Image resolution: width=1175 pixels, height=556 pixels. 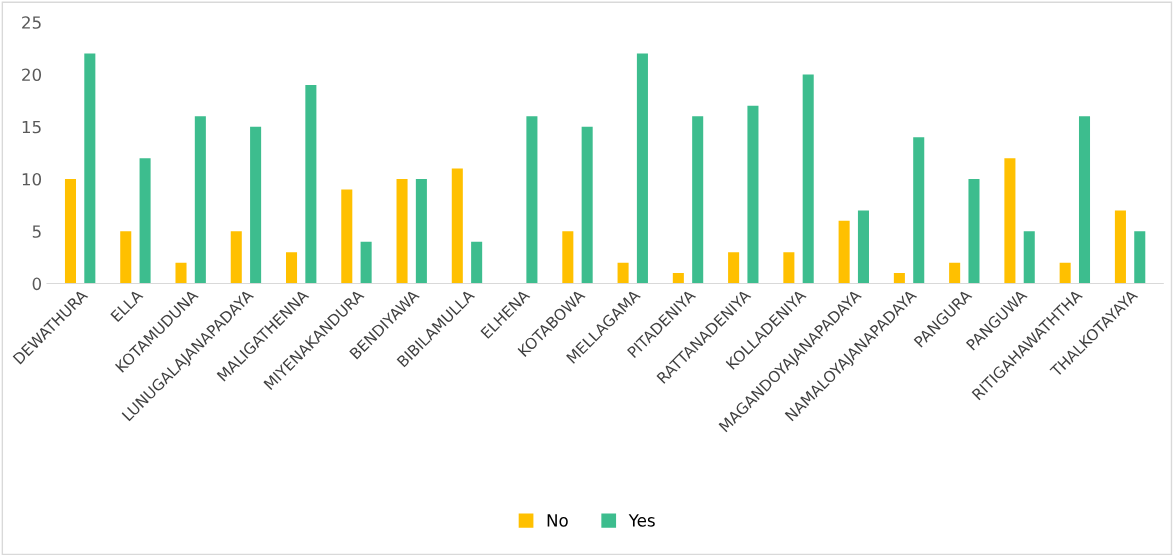 What do you see at coordinates (31, 22) in the screenshot?
I see `y-tick-label: 25` at bounding box center [31, 22].